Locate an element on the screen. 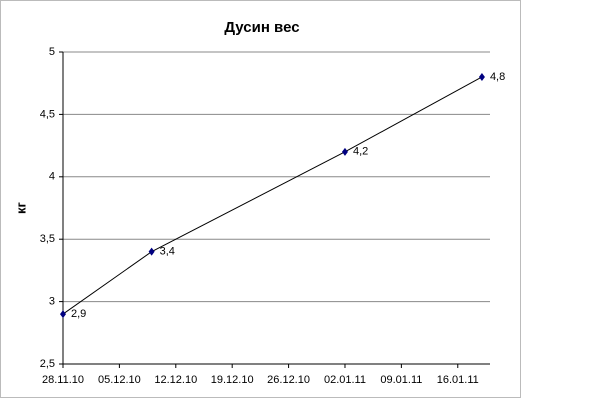  chart-title: Дусин вес is located at coordinates (261, 27).